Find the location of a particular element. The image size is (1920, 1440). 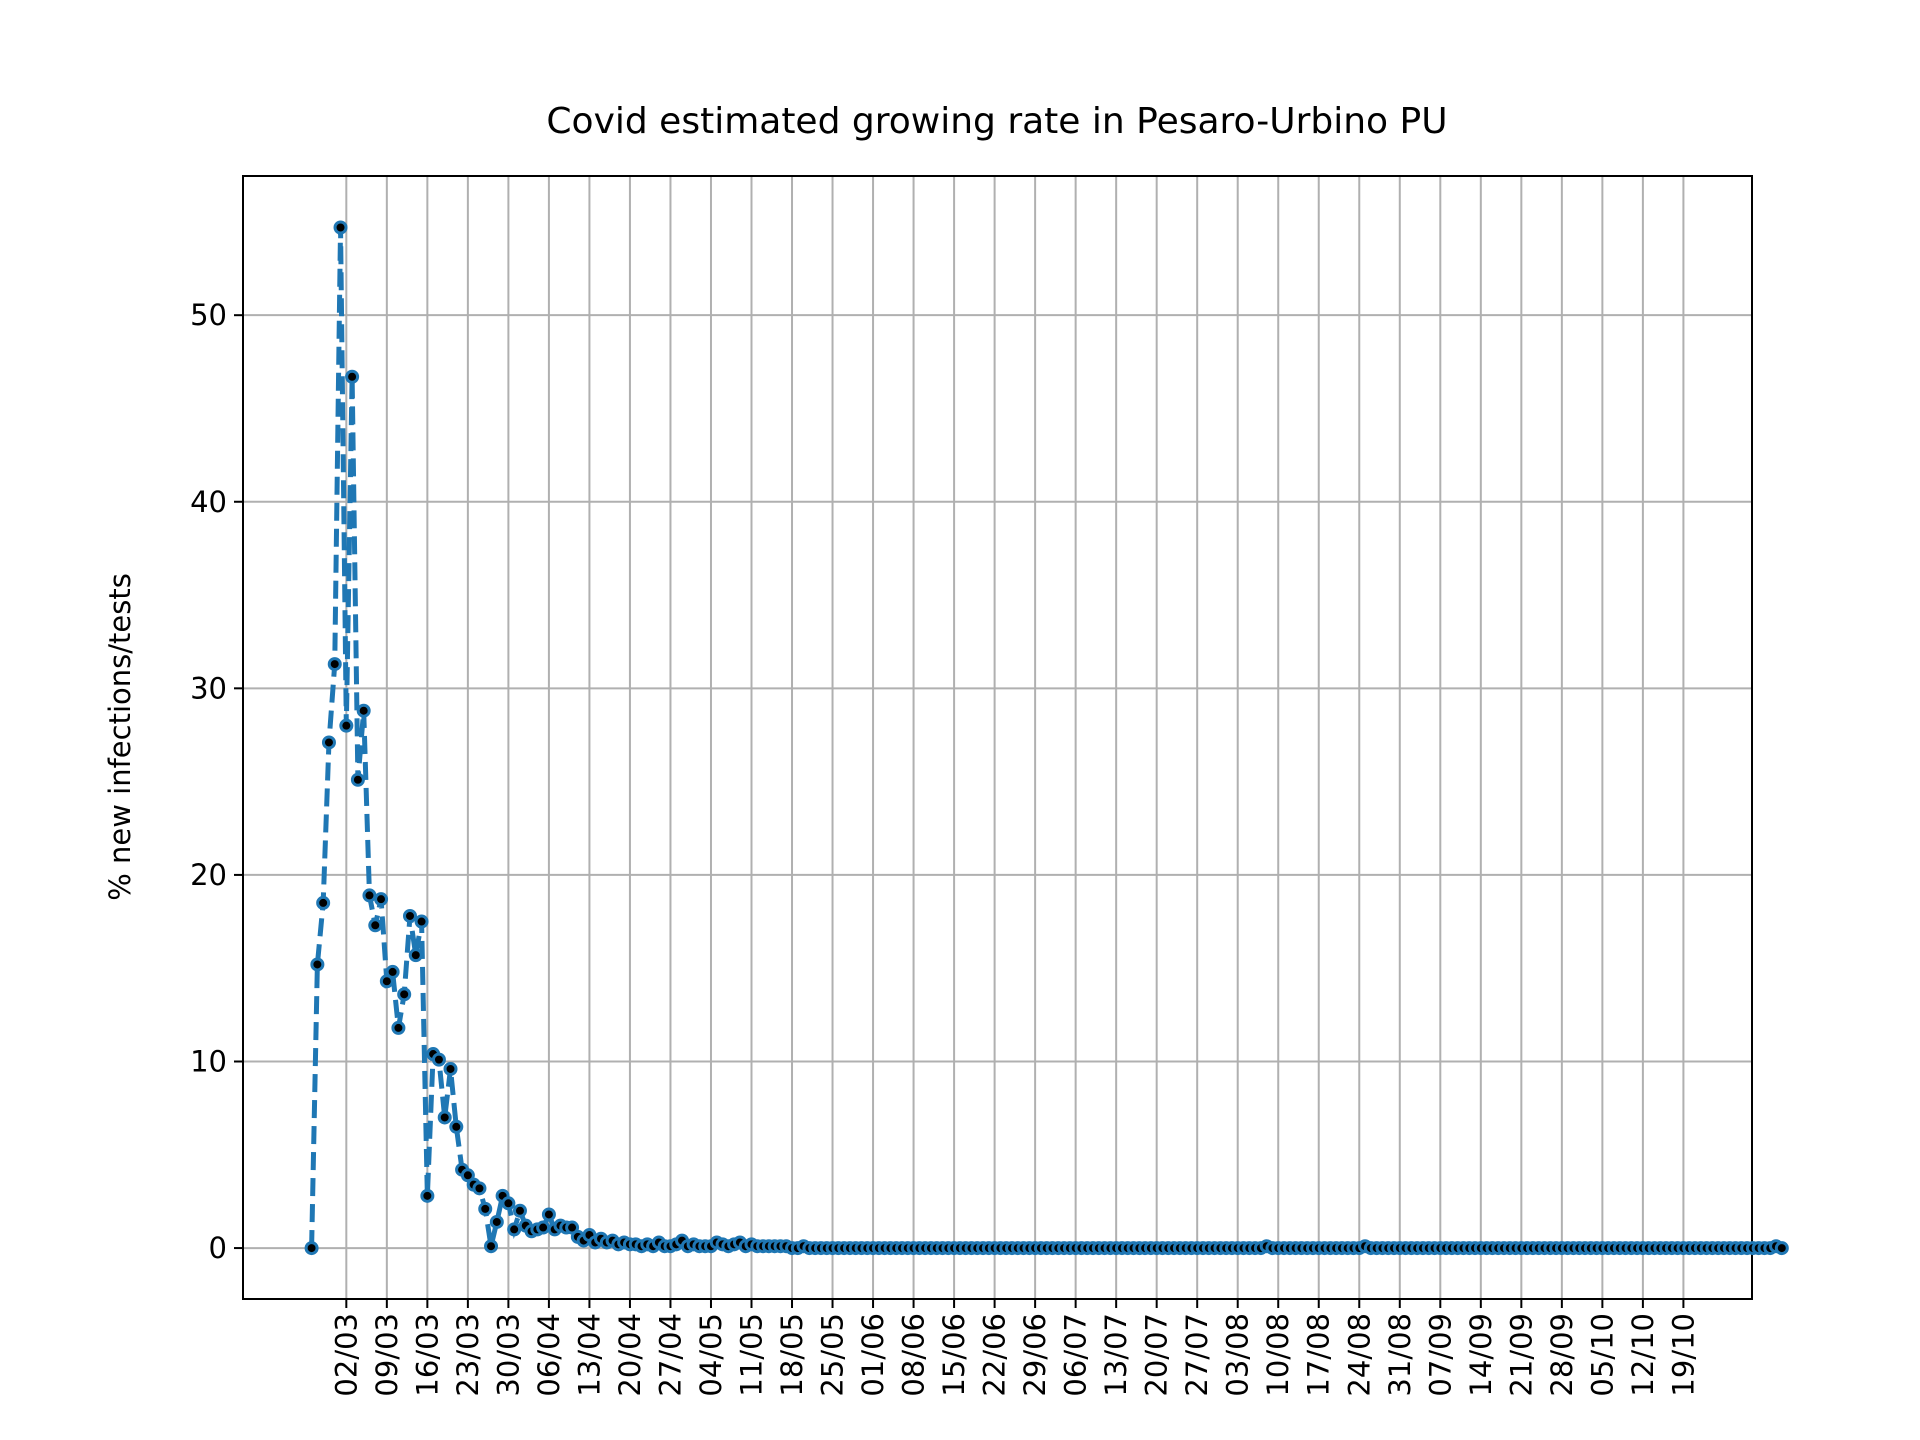

x-tick-label: 24/08 is located at coordinates (1359, 1355).